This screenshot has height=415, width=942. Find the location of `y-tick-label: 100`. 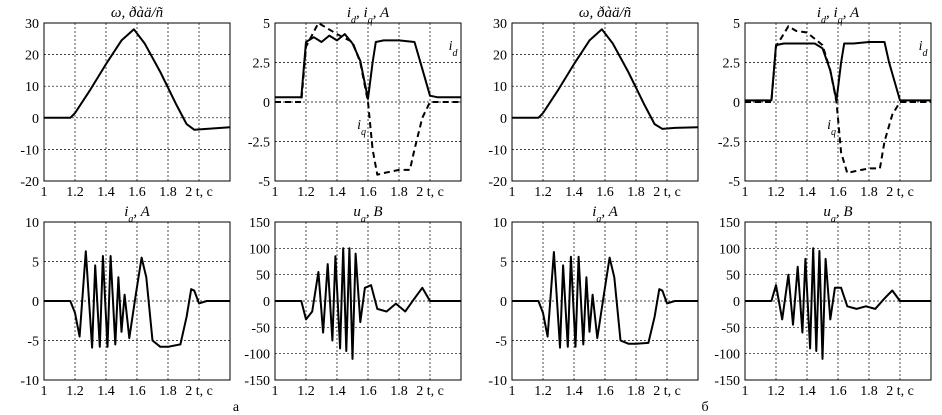

y-tick-label: 100 is located at coordinates (729, 249).